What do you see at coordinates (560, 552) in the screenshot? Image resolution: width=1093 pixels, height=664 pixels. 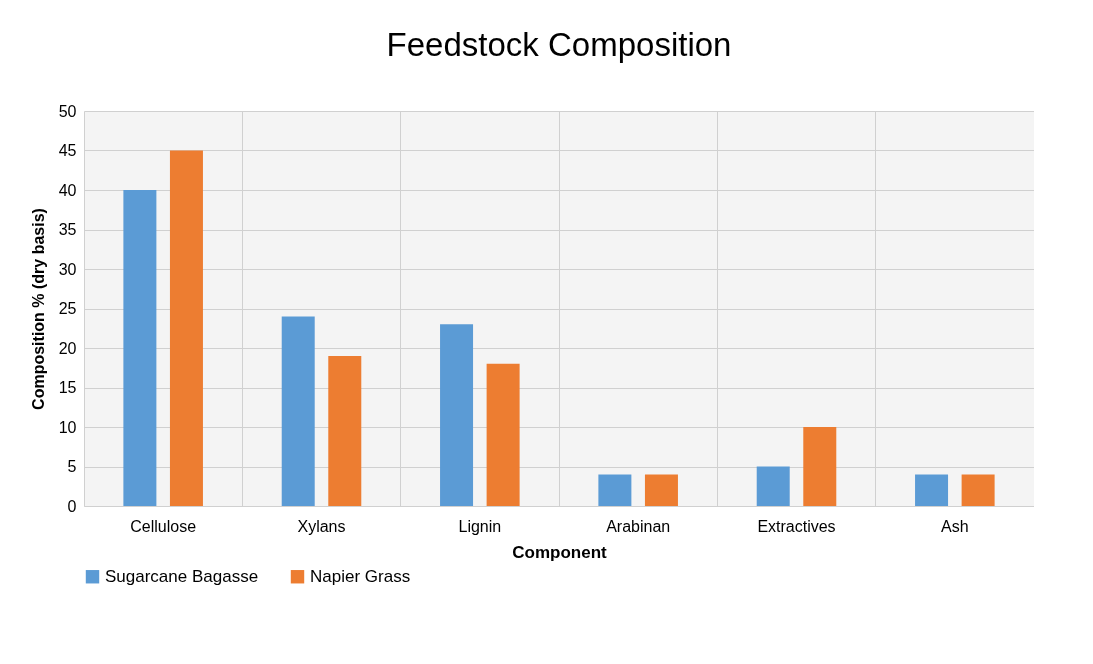 I see `x-axis-title: Component` at bounding box center [560, 552].